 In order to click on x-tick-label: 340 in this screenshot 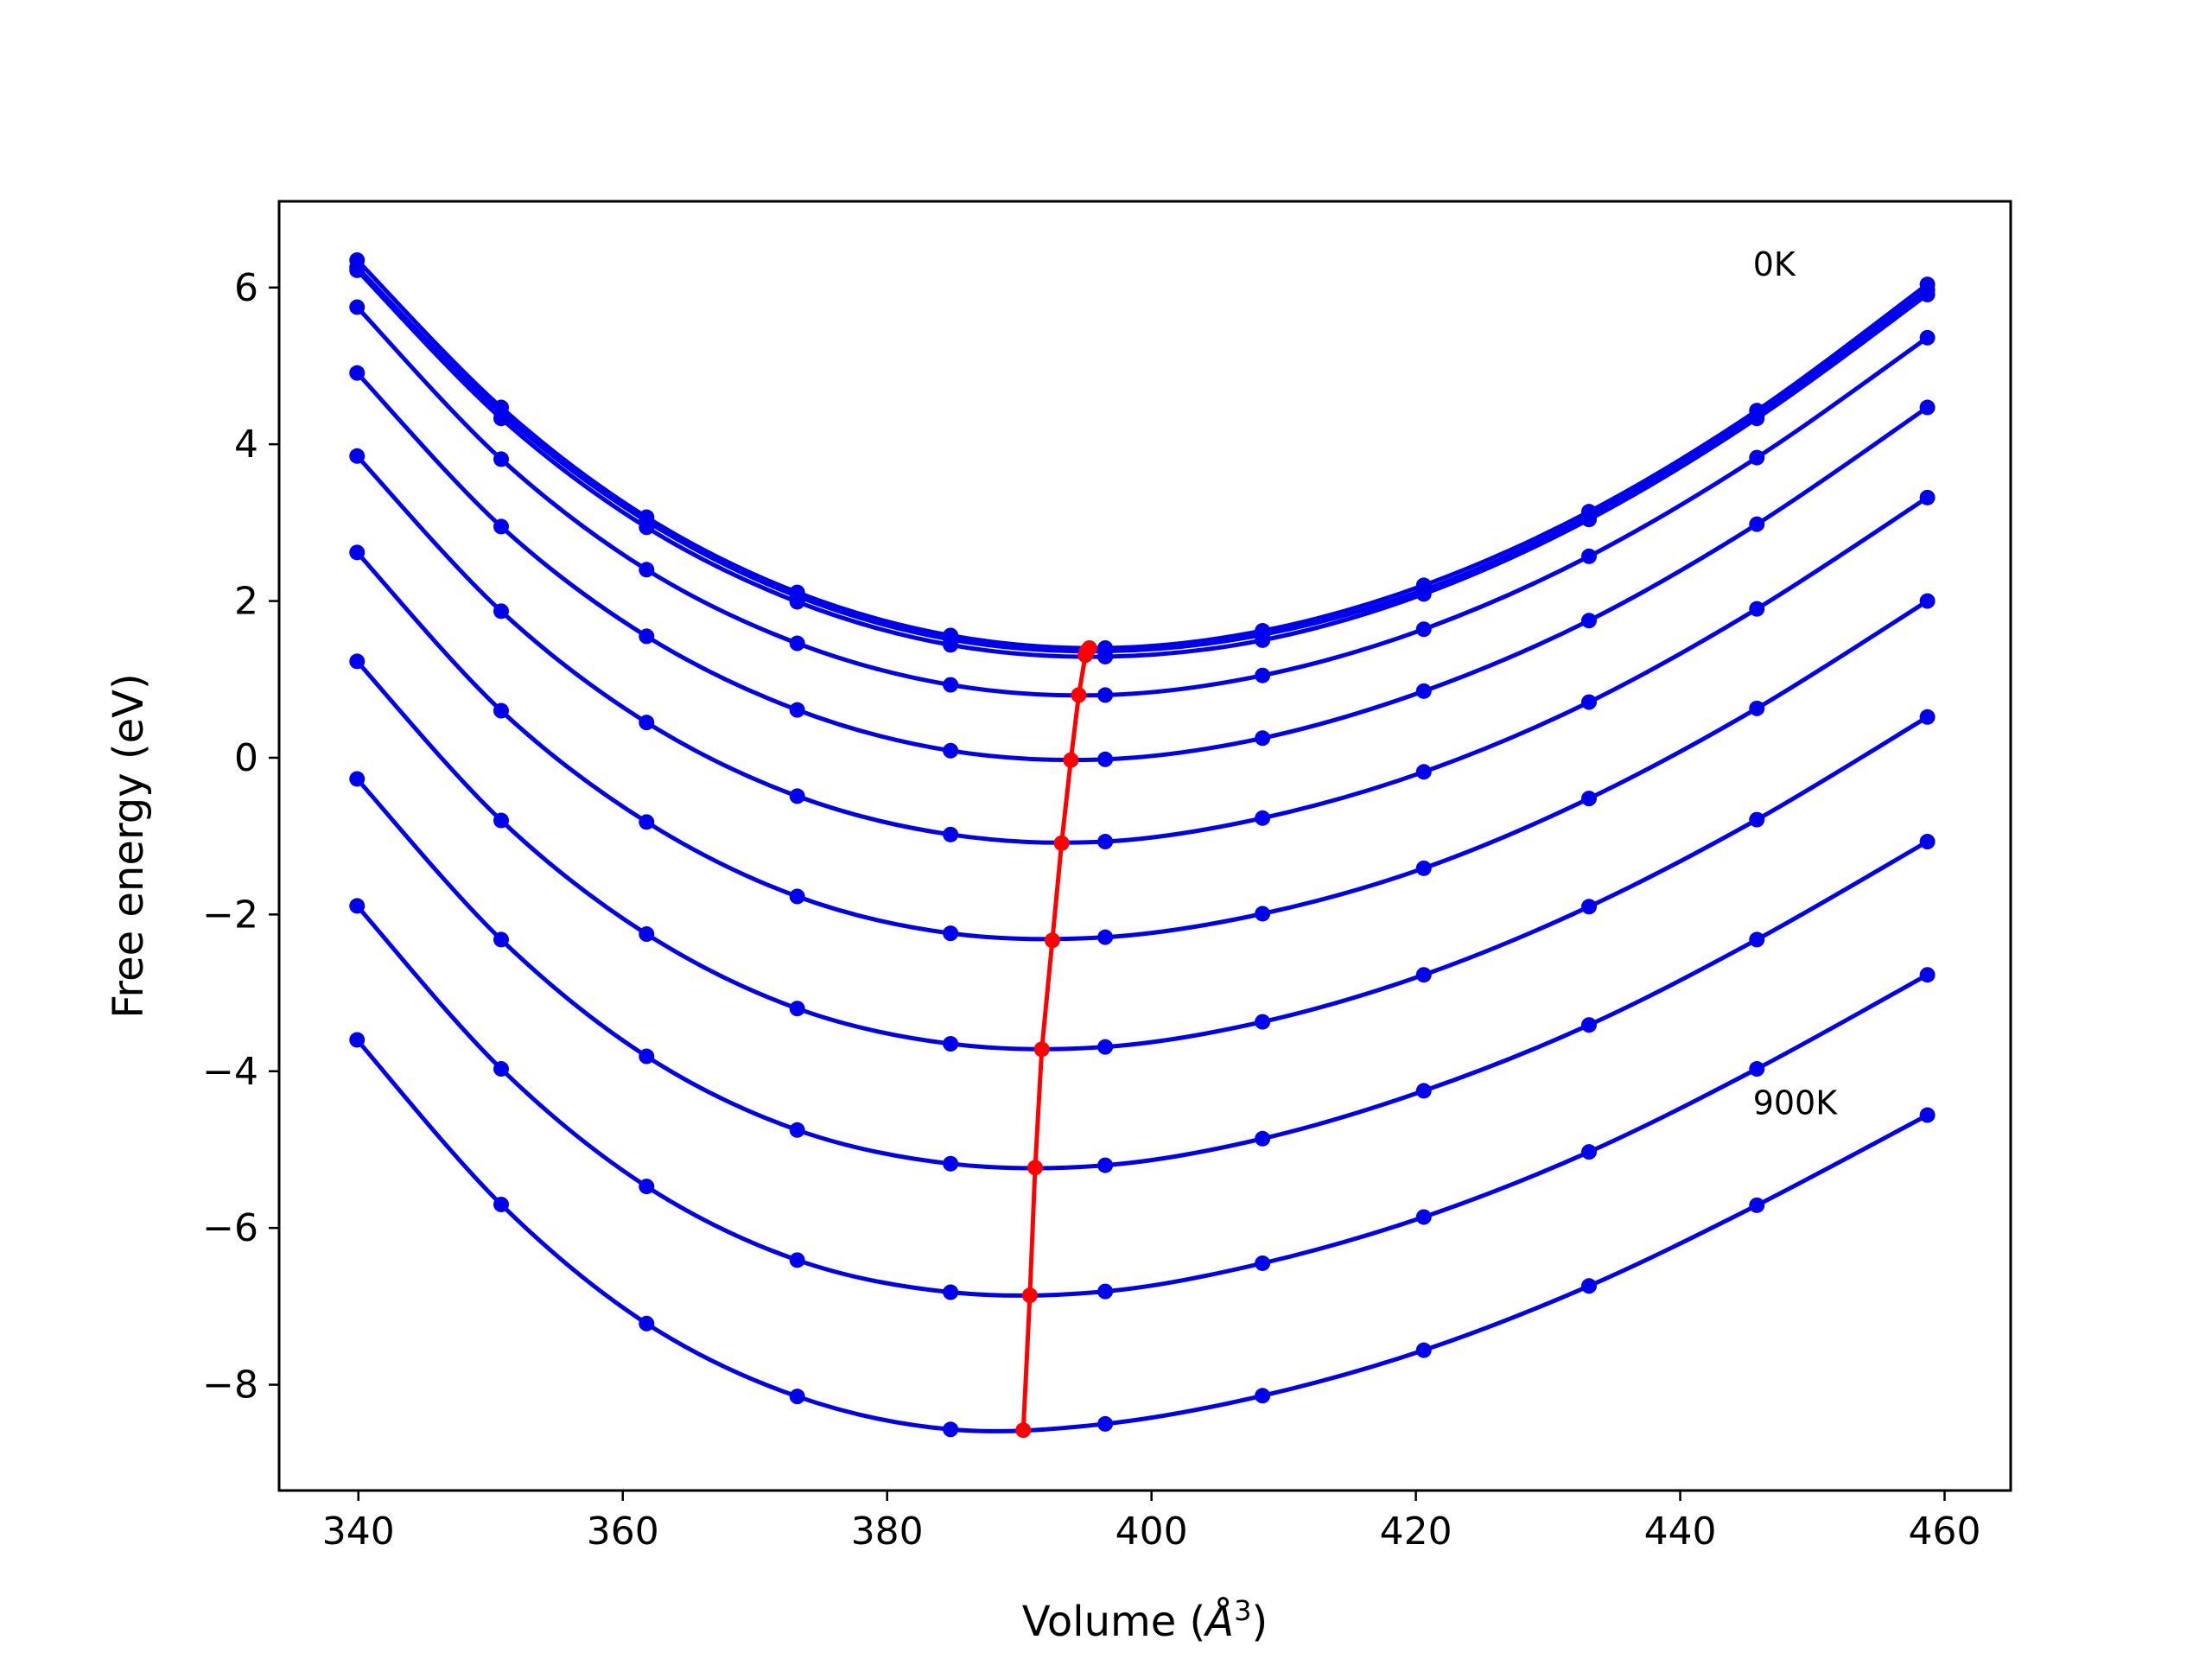, I will do `click(358, 1532)`.